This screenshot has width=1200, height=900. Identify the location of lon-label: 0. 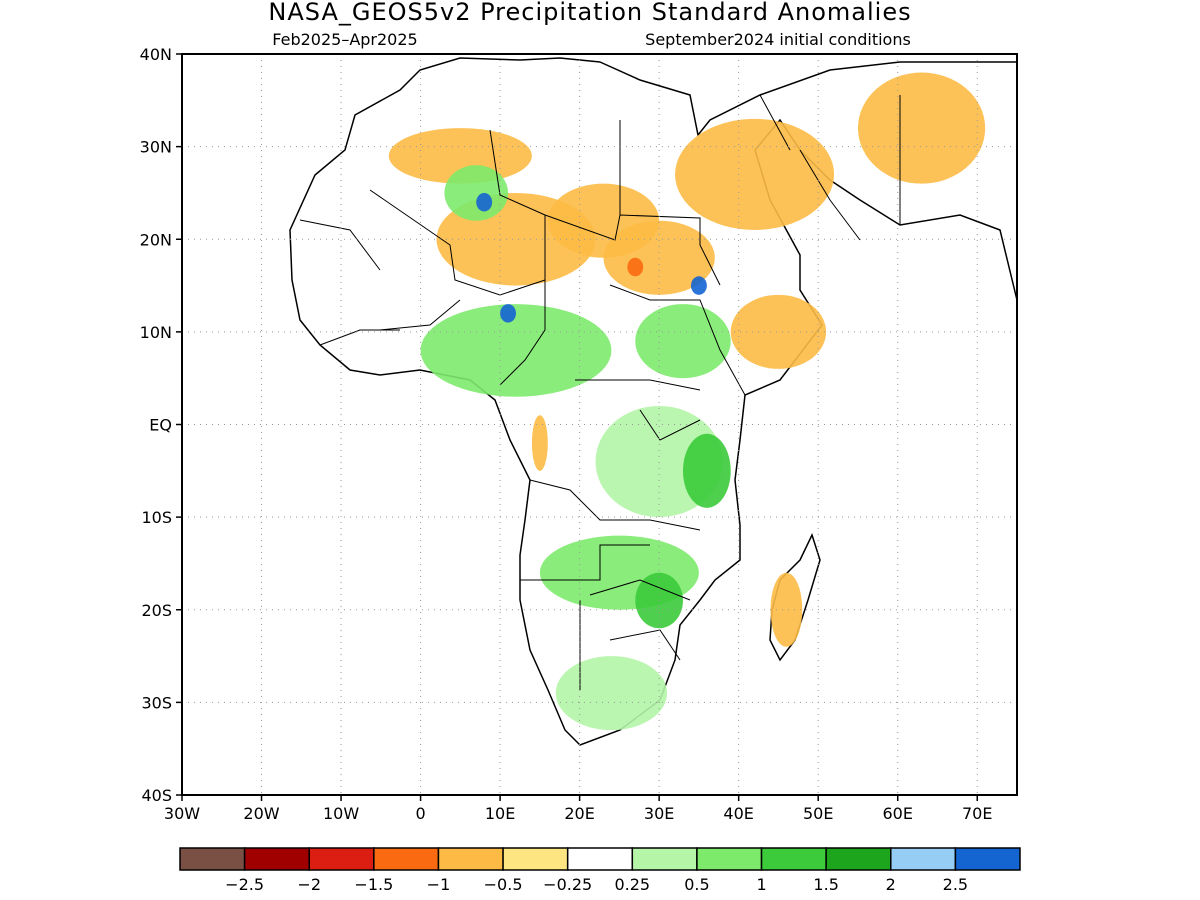
(420, 813).